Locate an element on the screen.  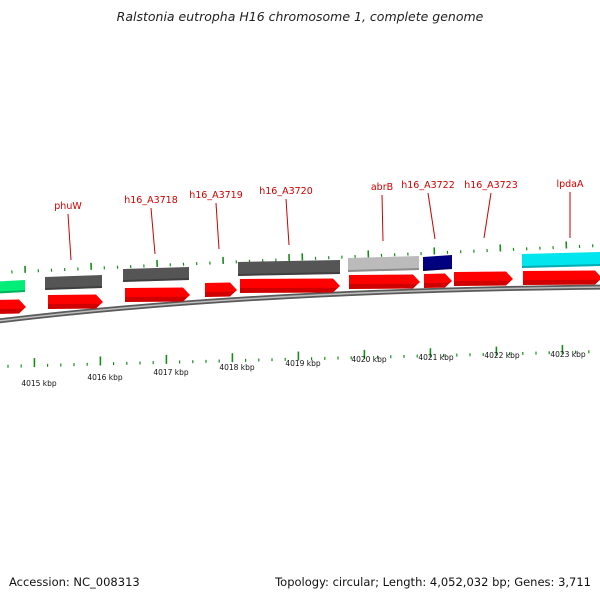
label-leader-lines is located at coordinates (319, 226).